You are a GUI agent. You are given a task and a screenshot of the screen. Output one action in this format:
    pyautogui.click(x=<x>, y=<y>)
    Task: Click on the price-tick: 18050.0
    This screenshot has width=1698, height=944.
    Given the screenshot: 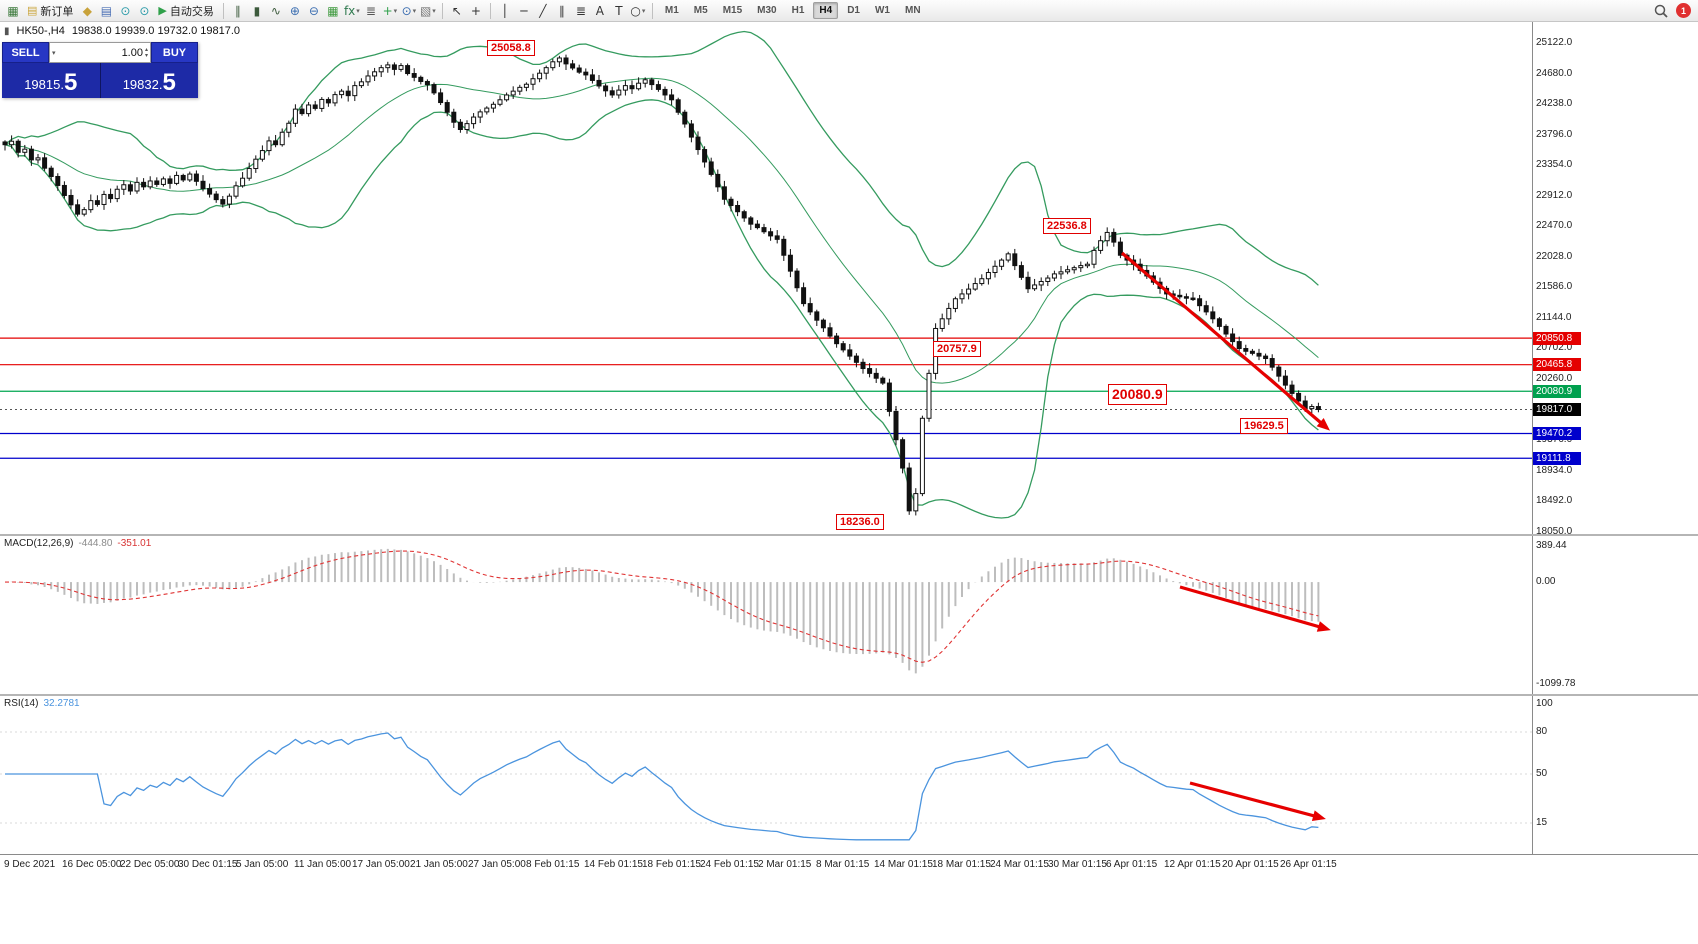 What is the action you would take?
    pyautogui.click(x=1554, y=531)
    